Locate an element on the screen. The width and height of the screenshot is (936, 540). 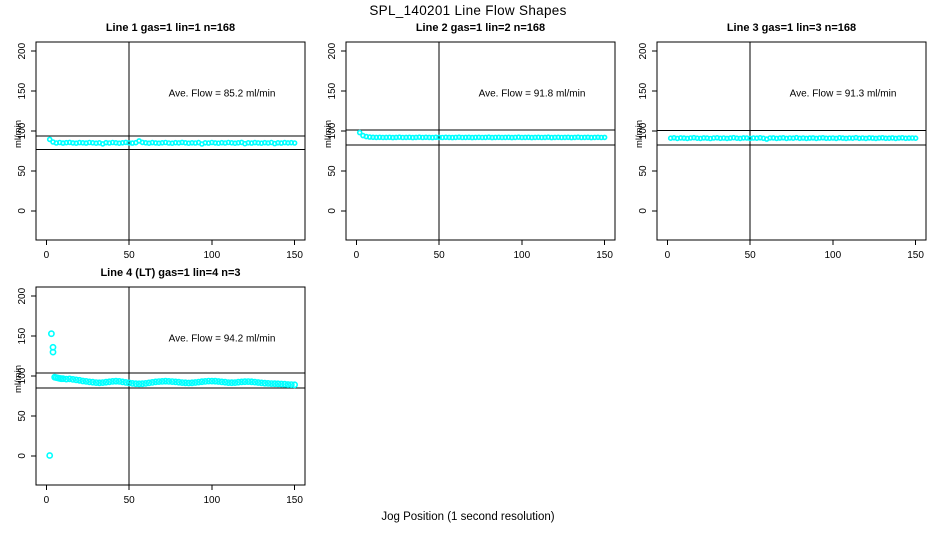
subplot-title-line3: Line 3 gas=1 lin=3 n=168 is located at coordinates (791, 28).